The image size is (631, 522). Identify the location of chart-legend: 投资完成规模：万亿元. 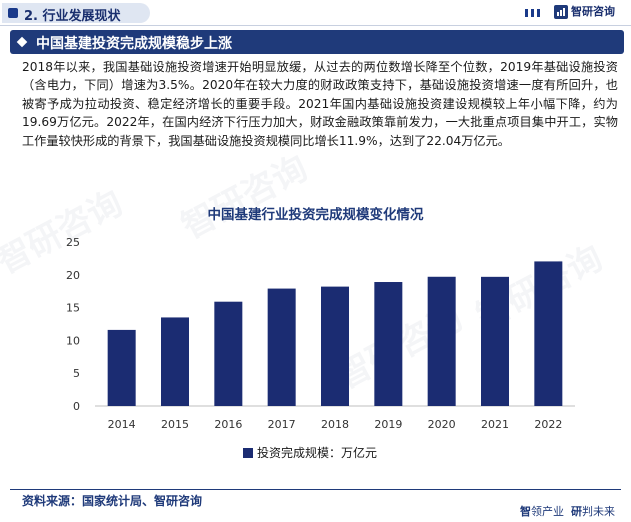
(315, 453).